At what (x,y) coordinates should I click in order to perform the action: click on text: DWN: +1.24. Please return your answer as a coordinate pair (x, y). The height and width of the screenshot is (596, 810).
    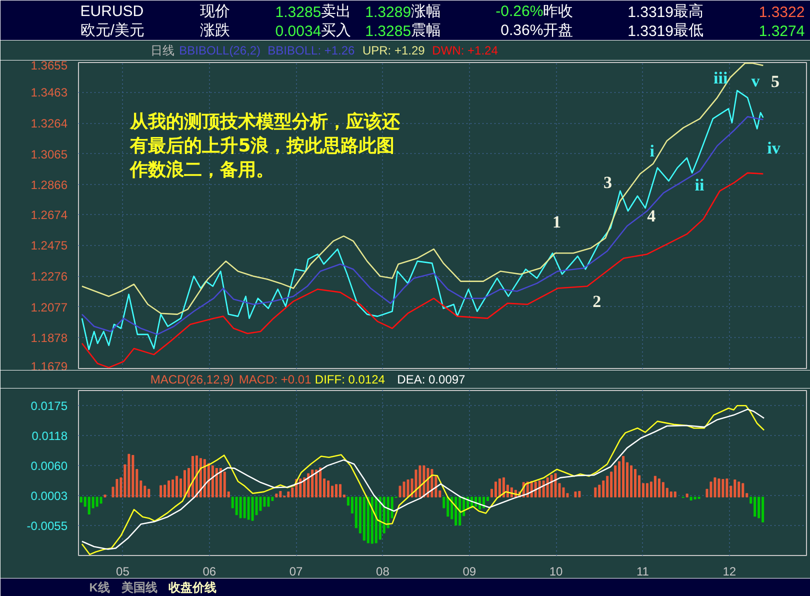
    Looking at the image, I should click on (465, 51).